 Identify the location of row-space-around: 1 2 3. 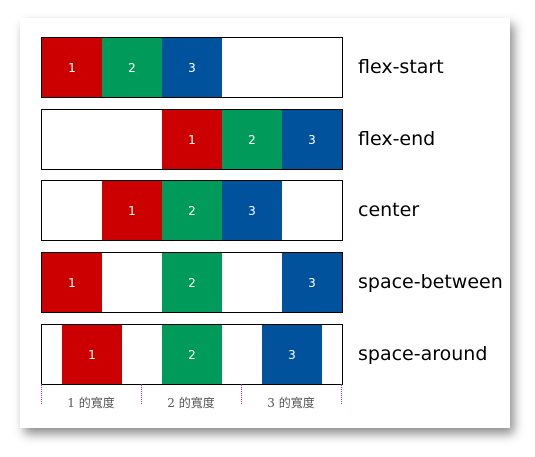
(192, 354).